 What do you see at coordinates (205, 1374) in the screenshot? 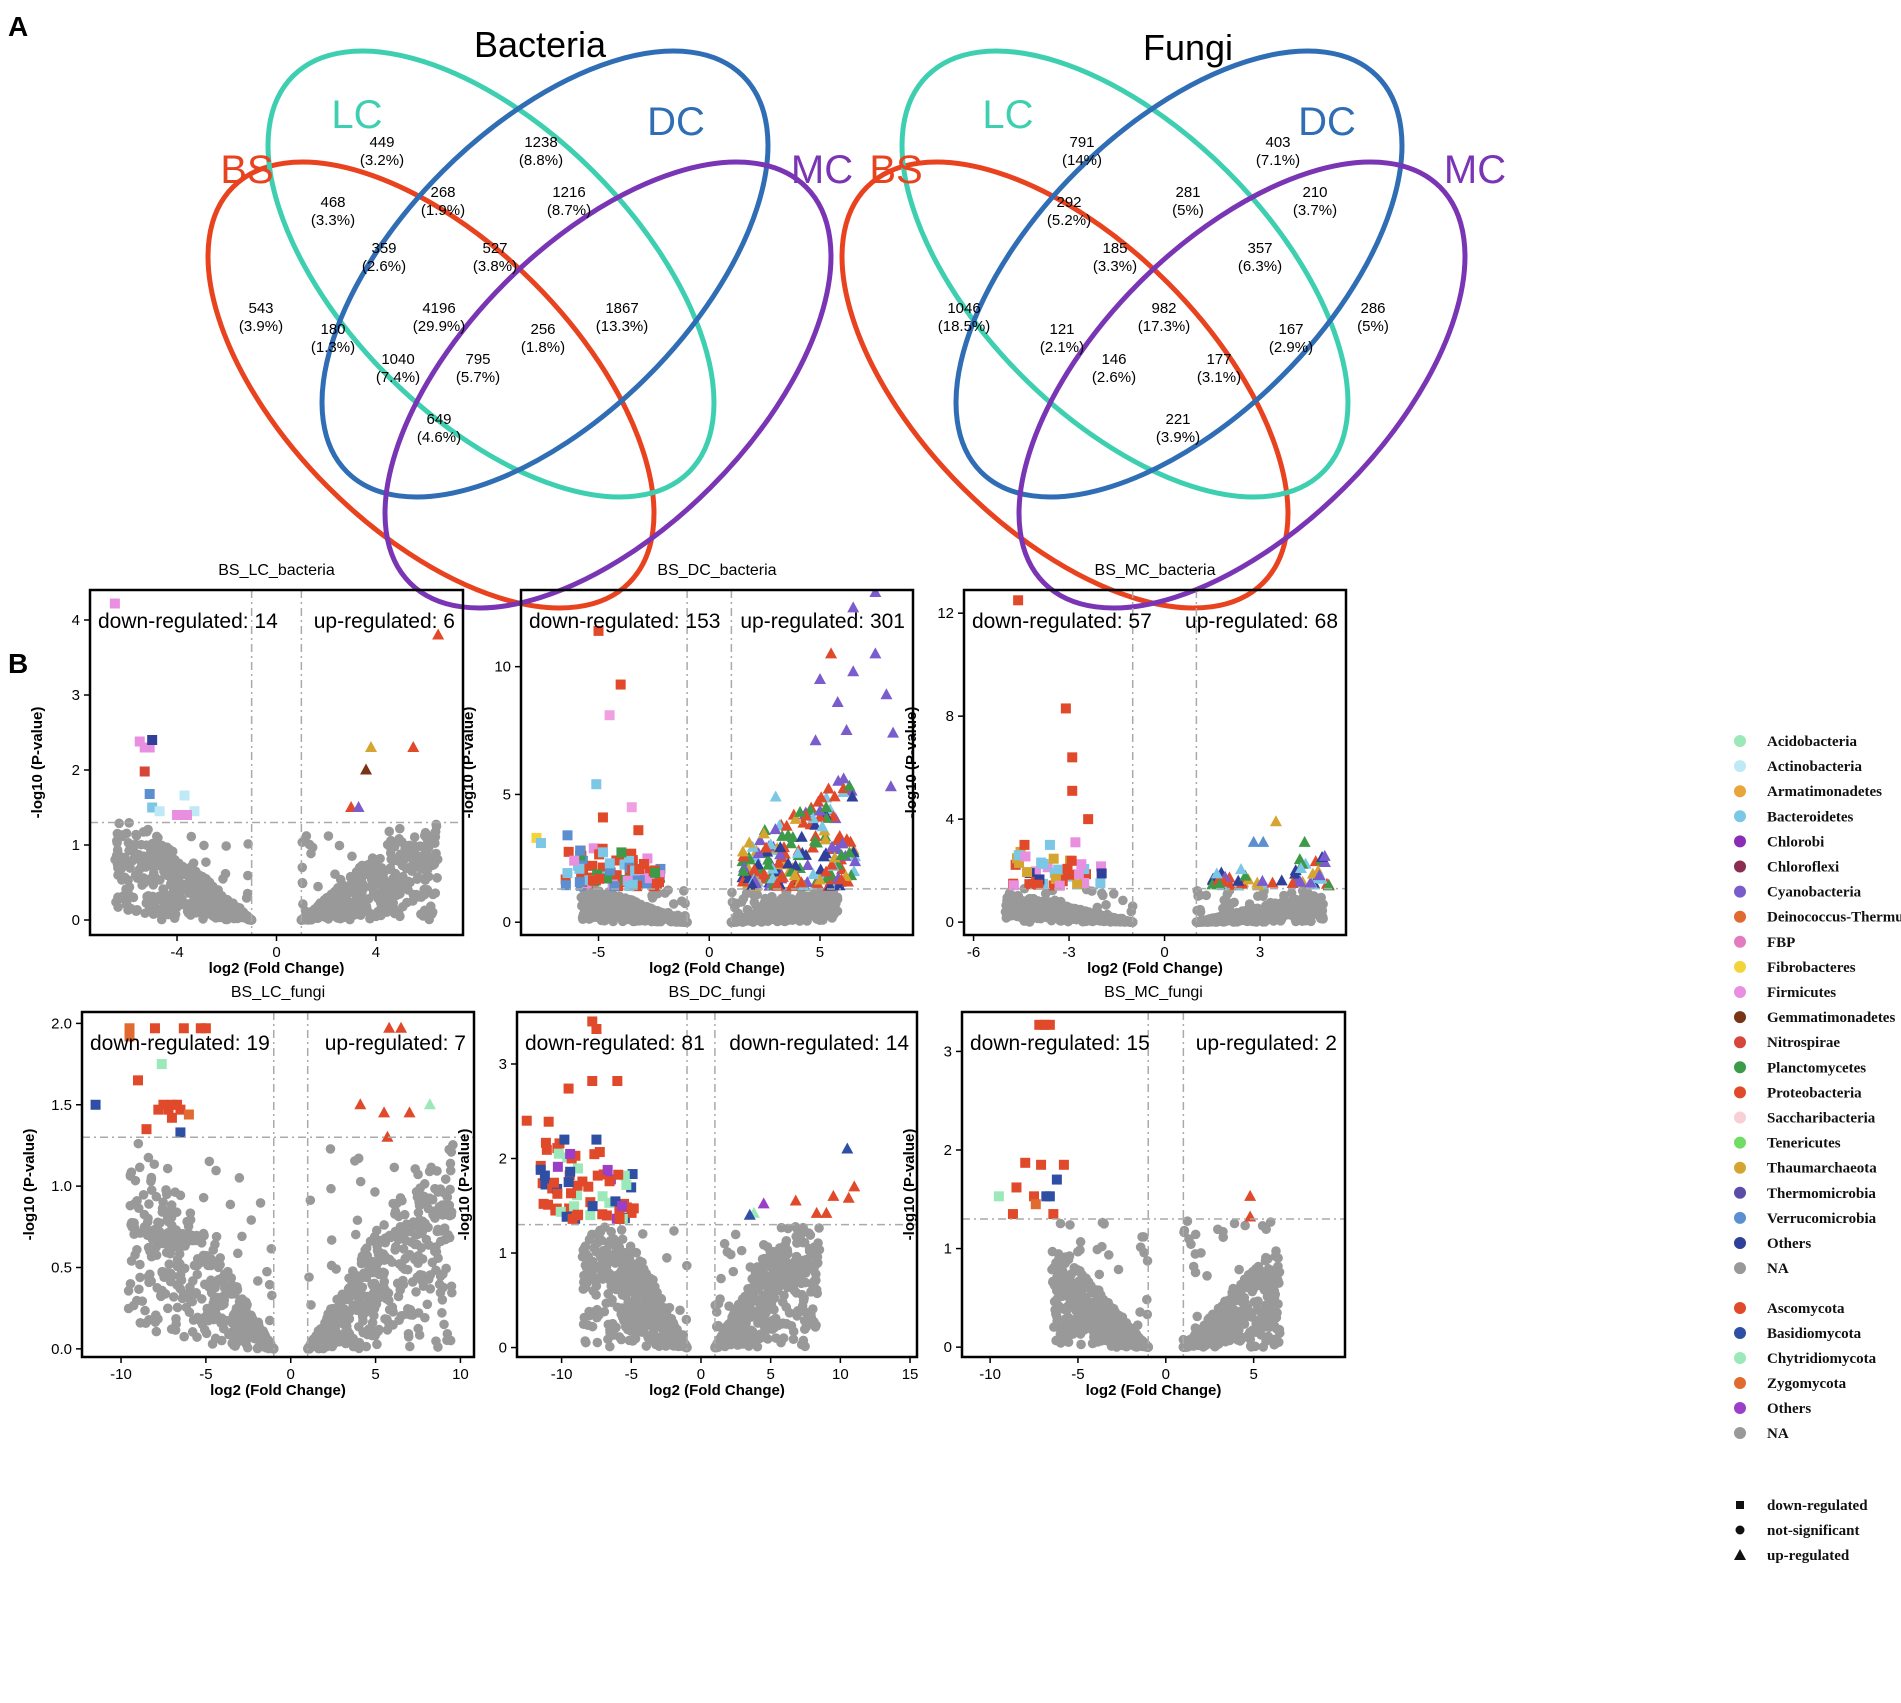
I see `x-tick-label: -5` at bounding box center [205, 1374].